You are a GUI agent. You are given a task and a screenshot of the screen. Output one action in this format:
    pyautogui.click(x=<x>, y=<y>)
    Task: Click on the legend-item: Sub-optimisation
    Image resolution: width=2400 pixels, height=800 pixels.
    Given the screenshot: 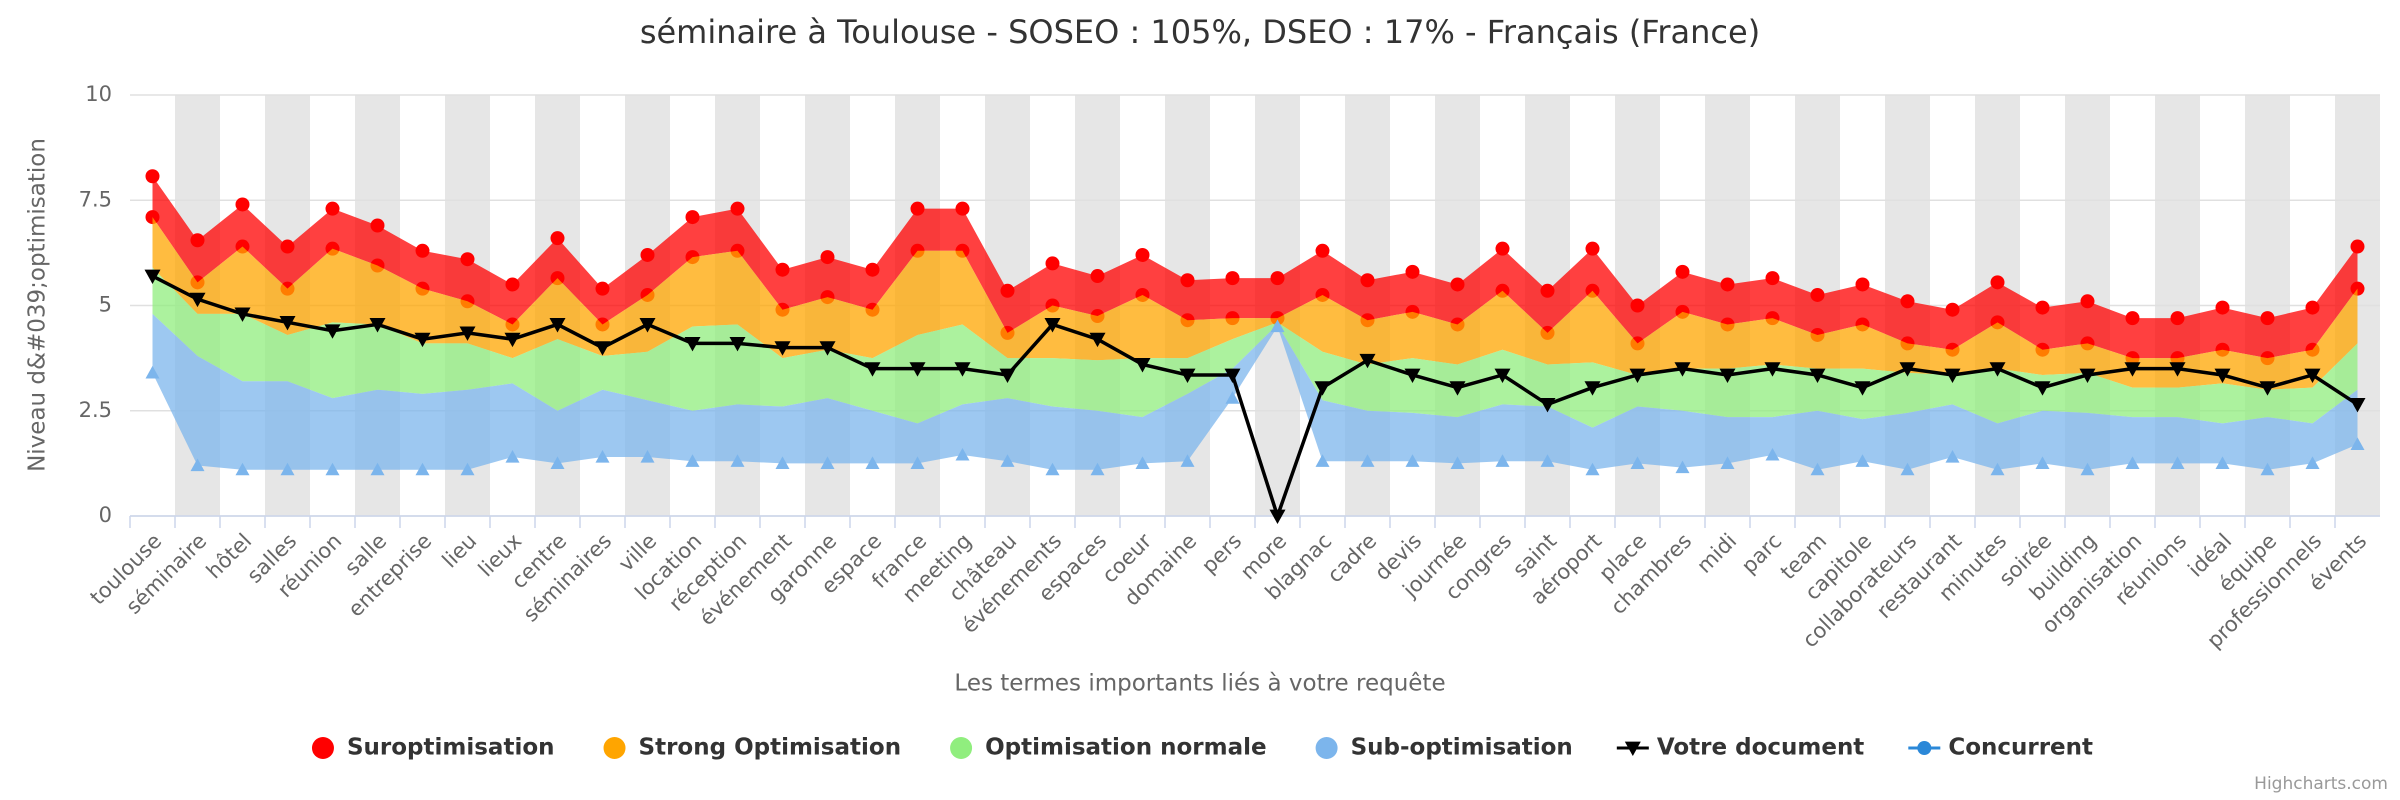 What is the action you would take?
    pyautogui.click(x=1444, y=748)
    